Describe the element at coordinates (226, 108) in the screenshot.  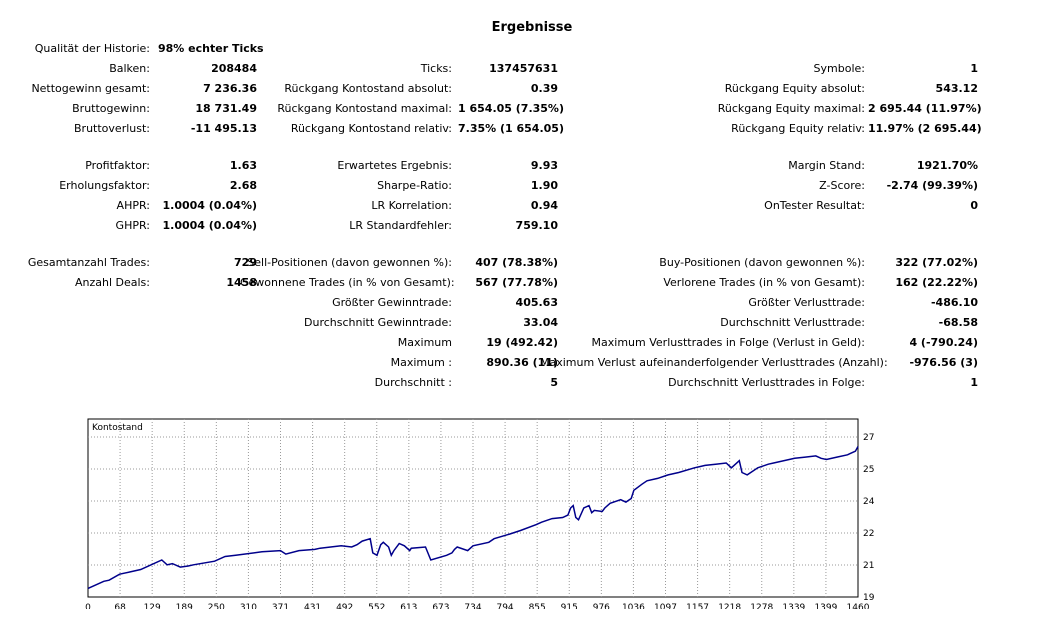
I see `stat-value: 18 731.49` at that location.